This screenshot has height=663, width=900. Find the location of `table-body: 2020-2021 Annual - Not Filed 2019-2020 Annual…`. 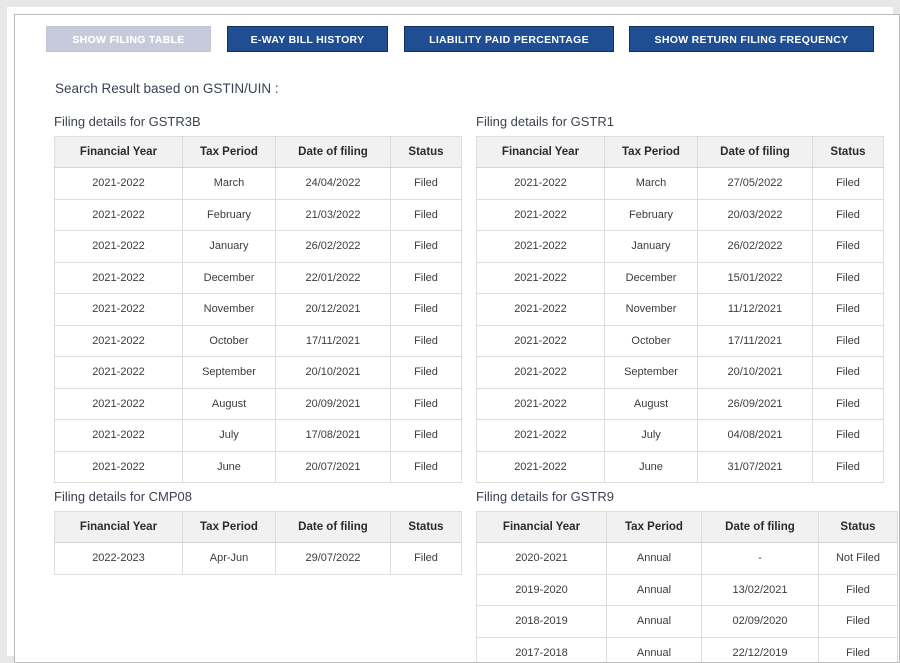

table-body: 2020-2021 Annual - Not Filed 2019-2020 Annual… is located at coordinates (687, 602).